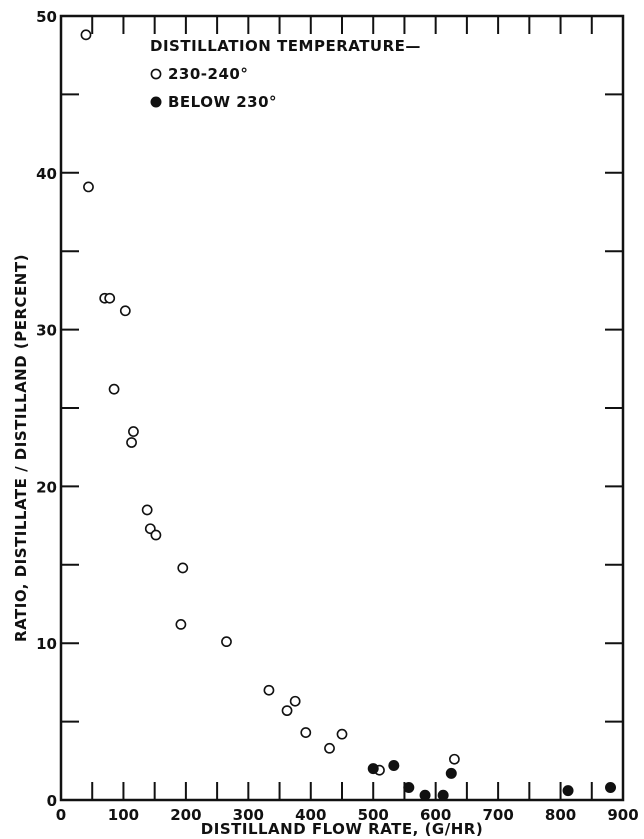  What do you see at coordinates (46, 331) in the screenshot?
I see `y-tick-label: 30` at bounding box center [46, 331].